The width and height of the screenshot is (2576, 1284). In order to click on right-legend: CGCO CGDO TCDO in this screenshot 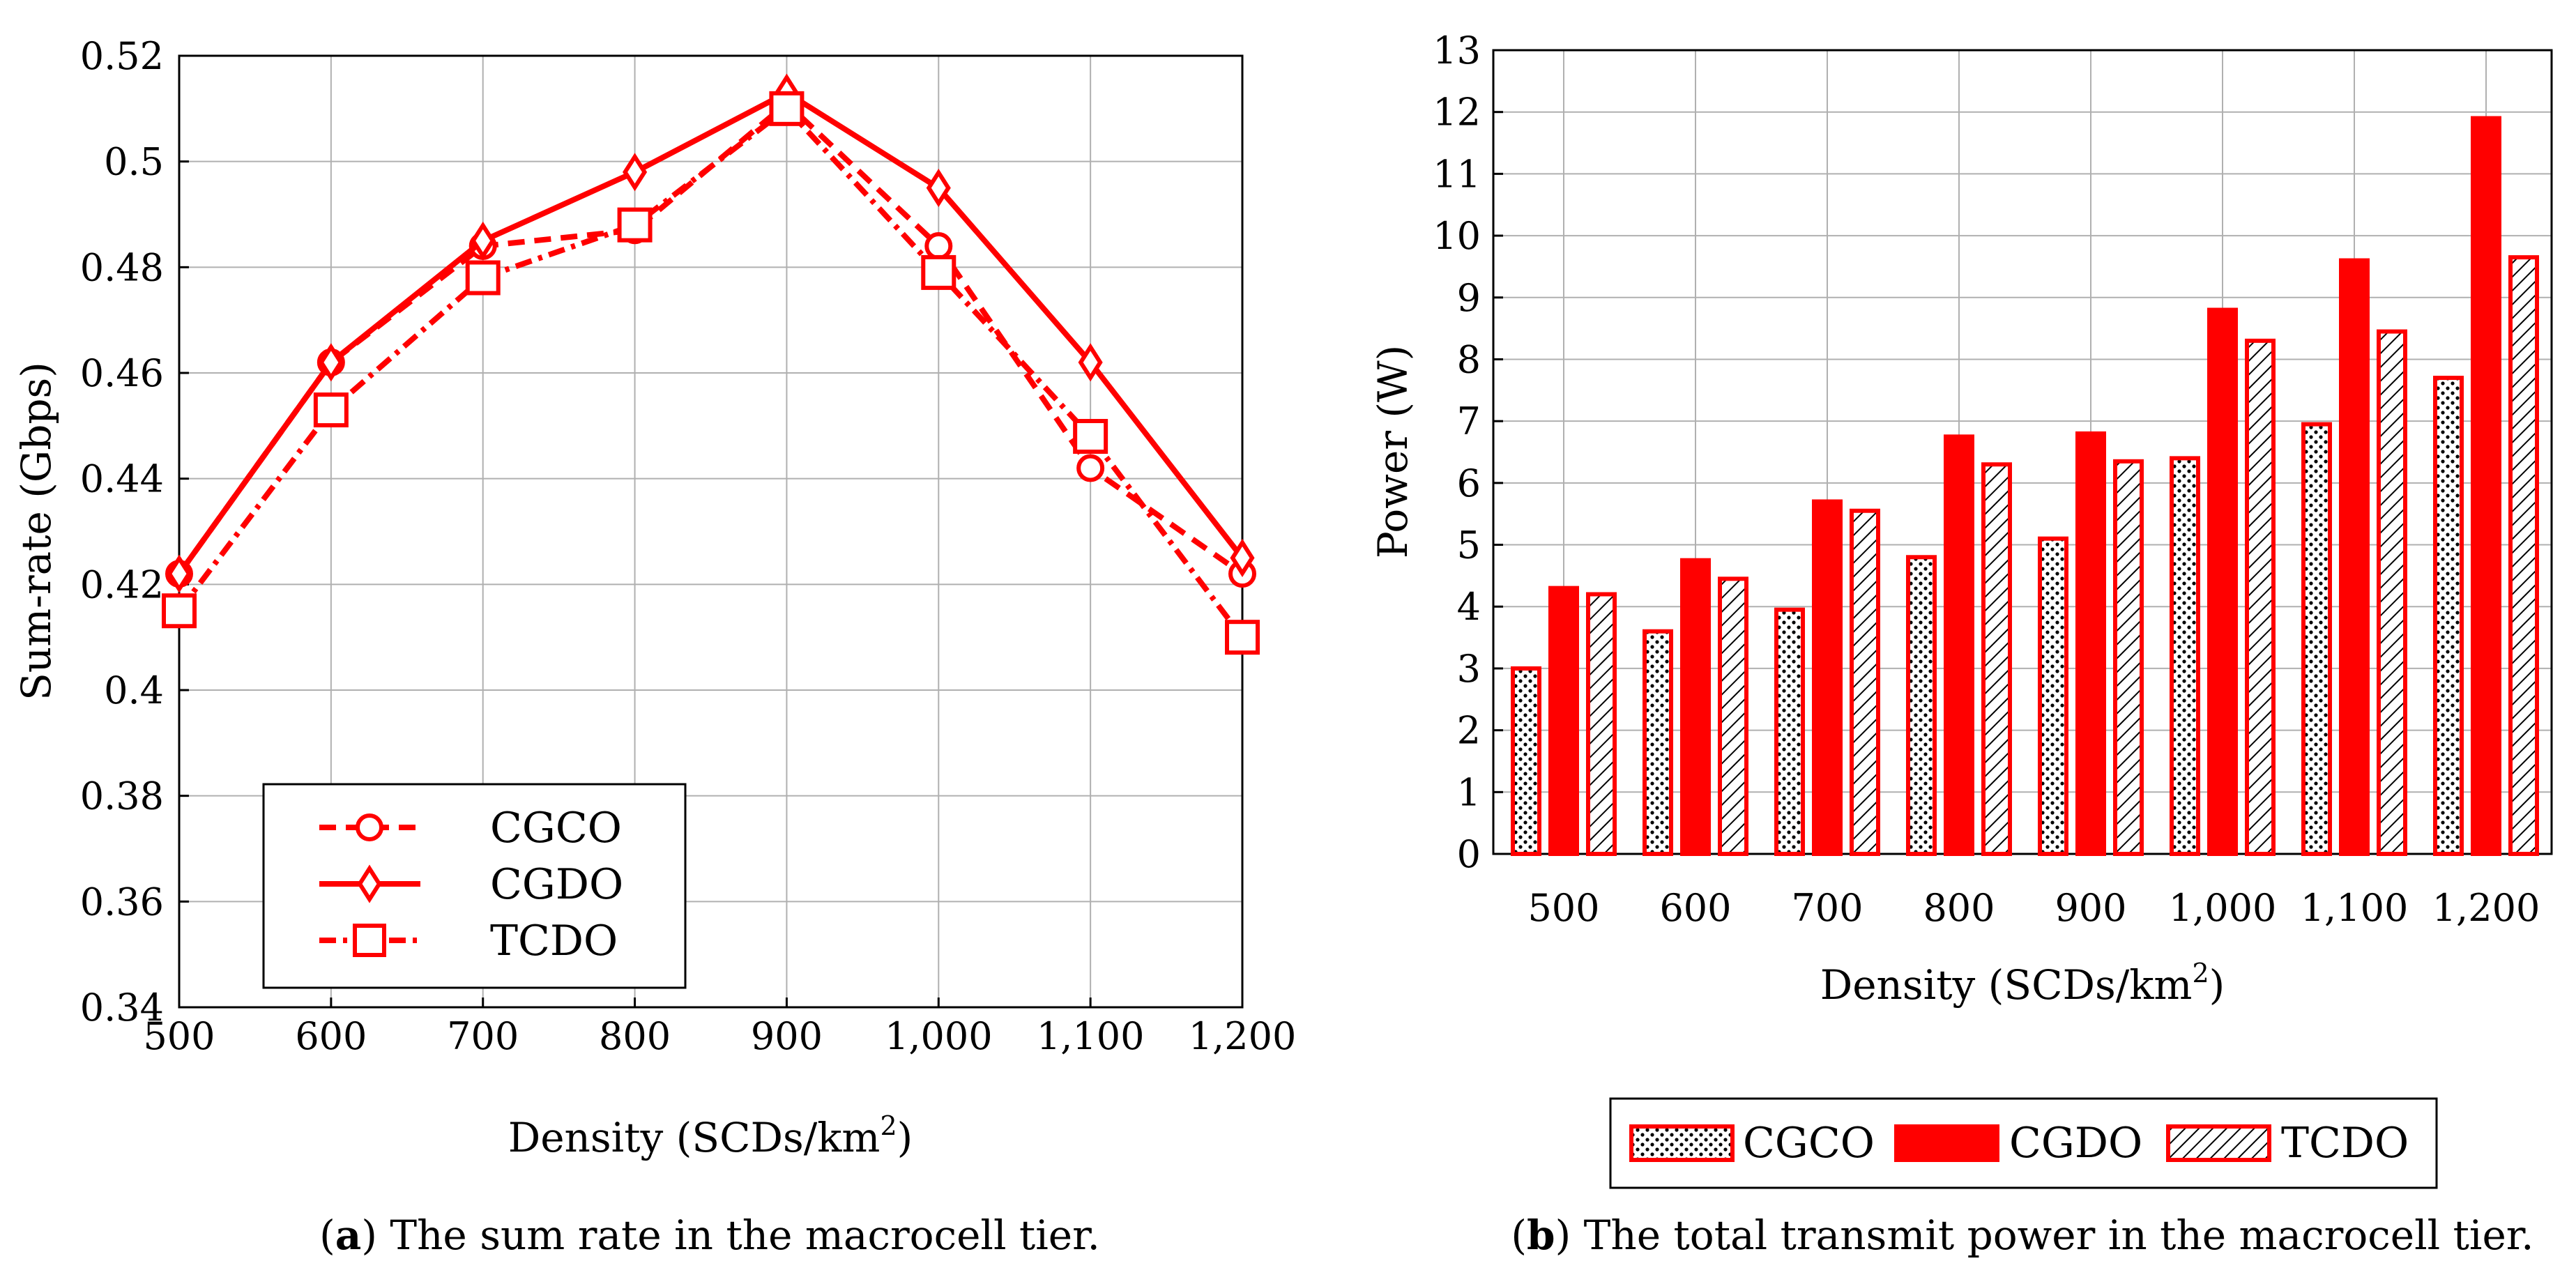, I will do `click(2023, 1143)`.